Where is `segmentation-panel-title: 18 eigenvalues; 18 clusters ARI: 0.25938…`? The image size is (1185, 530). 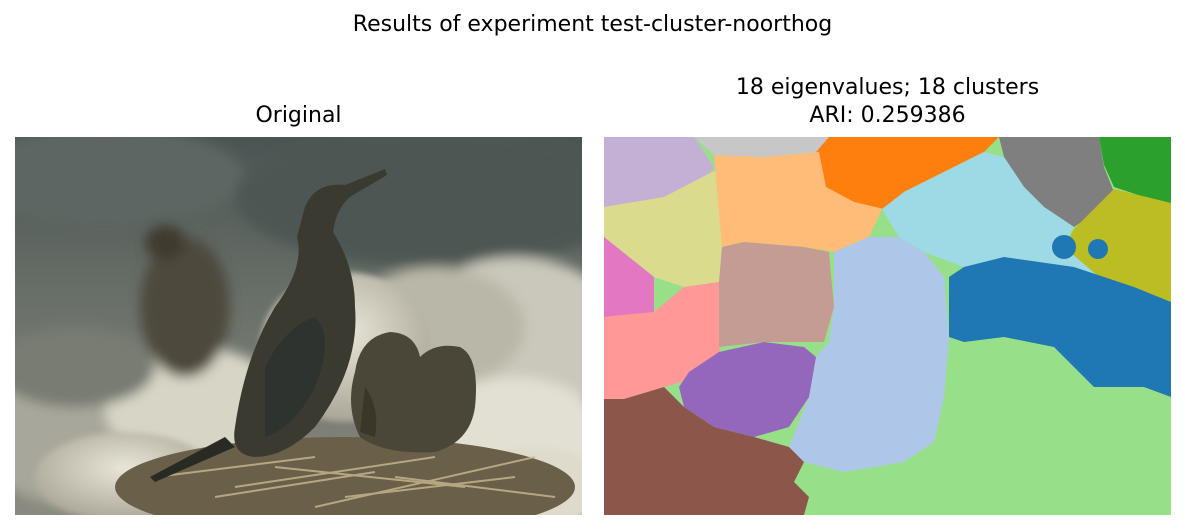 segmentation-panel-title: 18 eigenvalues; 18 clusters ARI: 0.25938… is located at coordinates (887, 102).